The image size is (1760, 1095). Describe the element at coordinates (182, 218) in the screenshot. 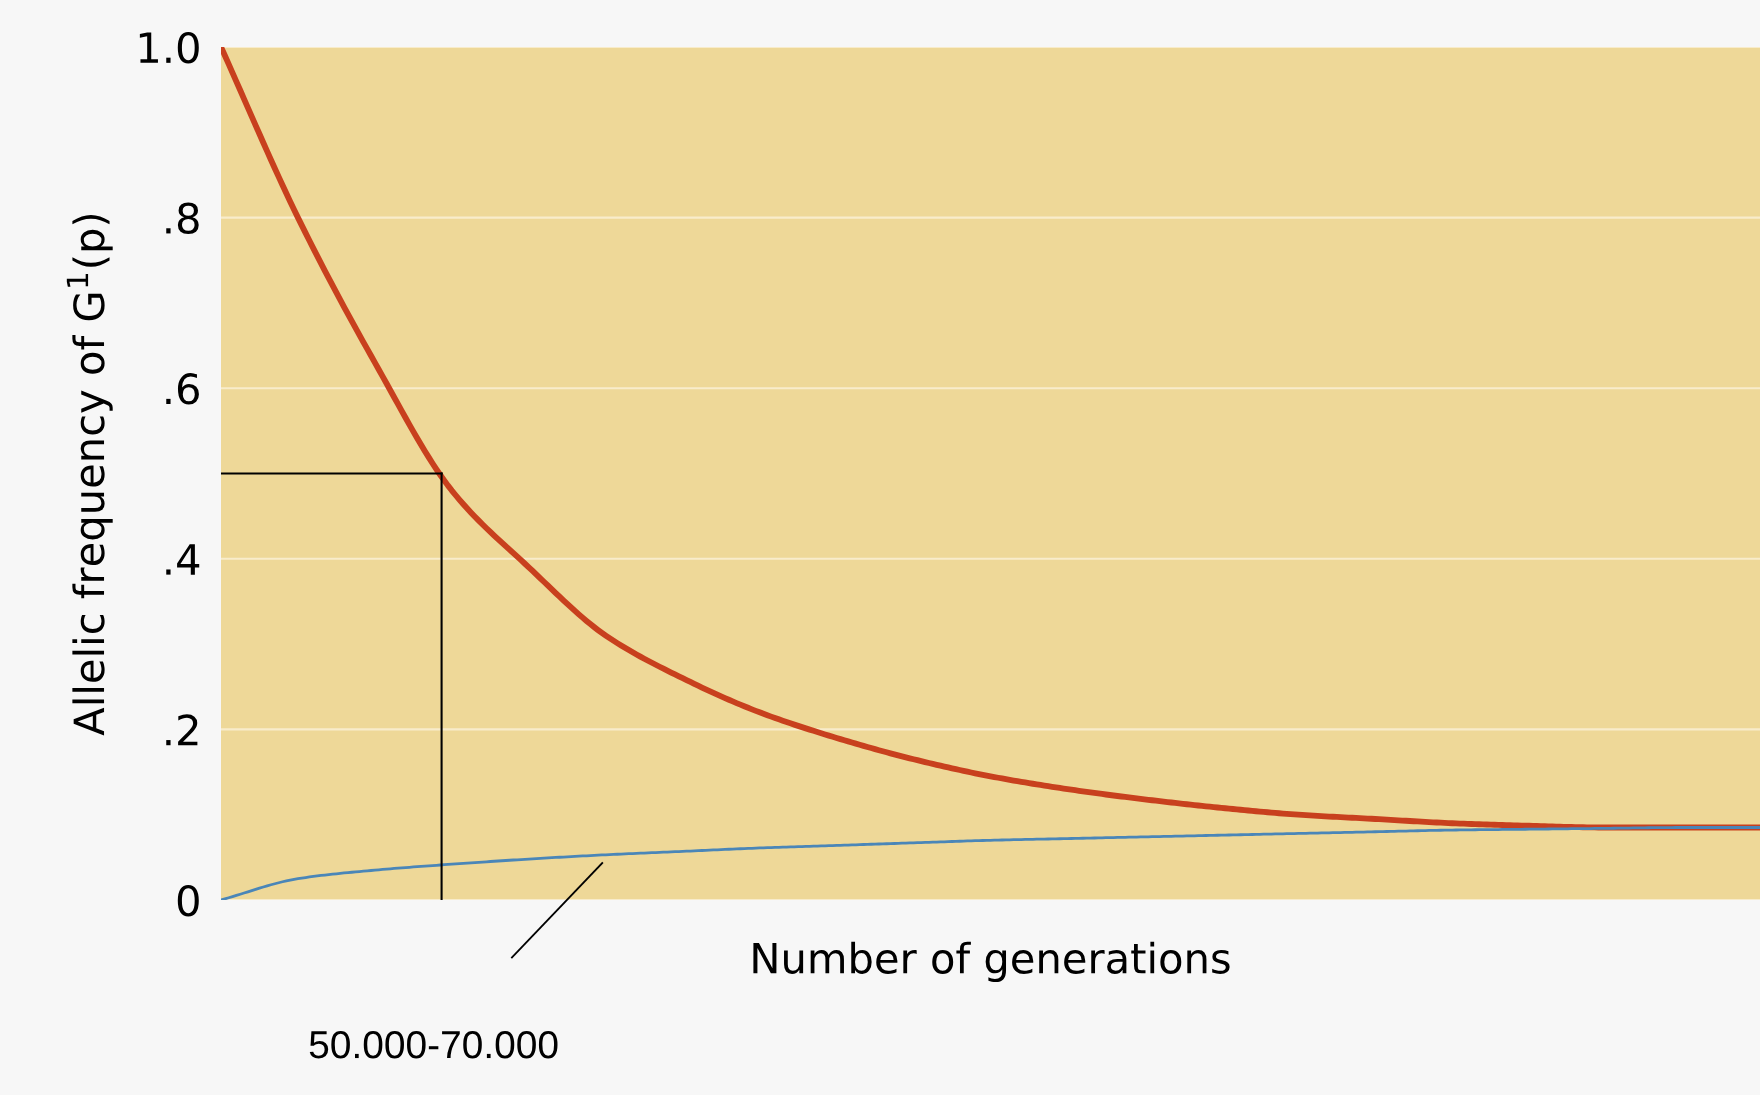

I see `y-tick-label: .8` at that location.